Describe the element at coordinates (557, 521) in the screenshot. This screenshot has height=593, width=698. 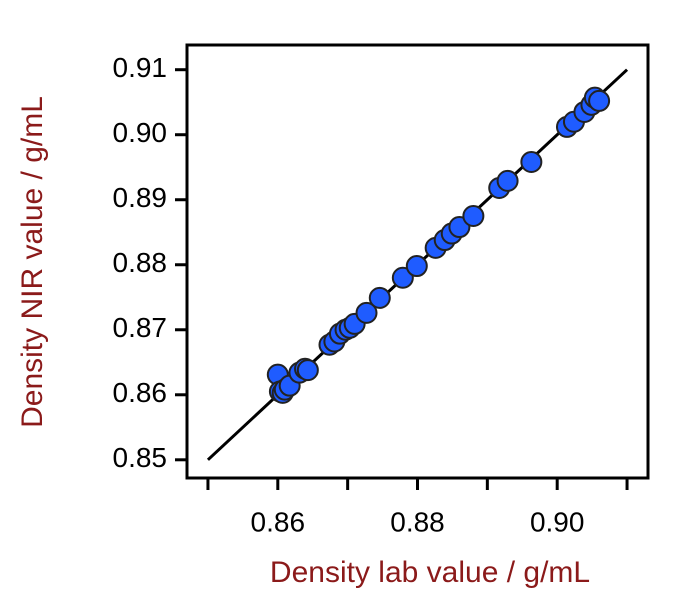
I see `x-tick-label: 0.90` at that location.